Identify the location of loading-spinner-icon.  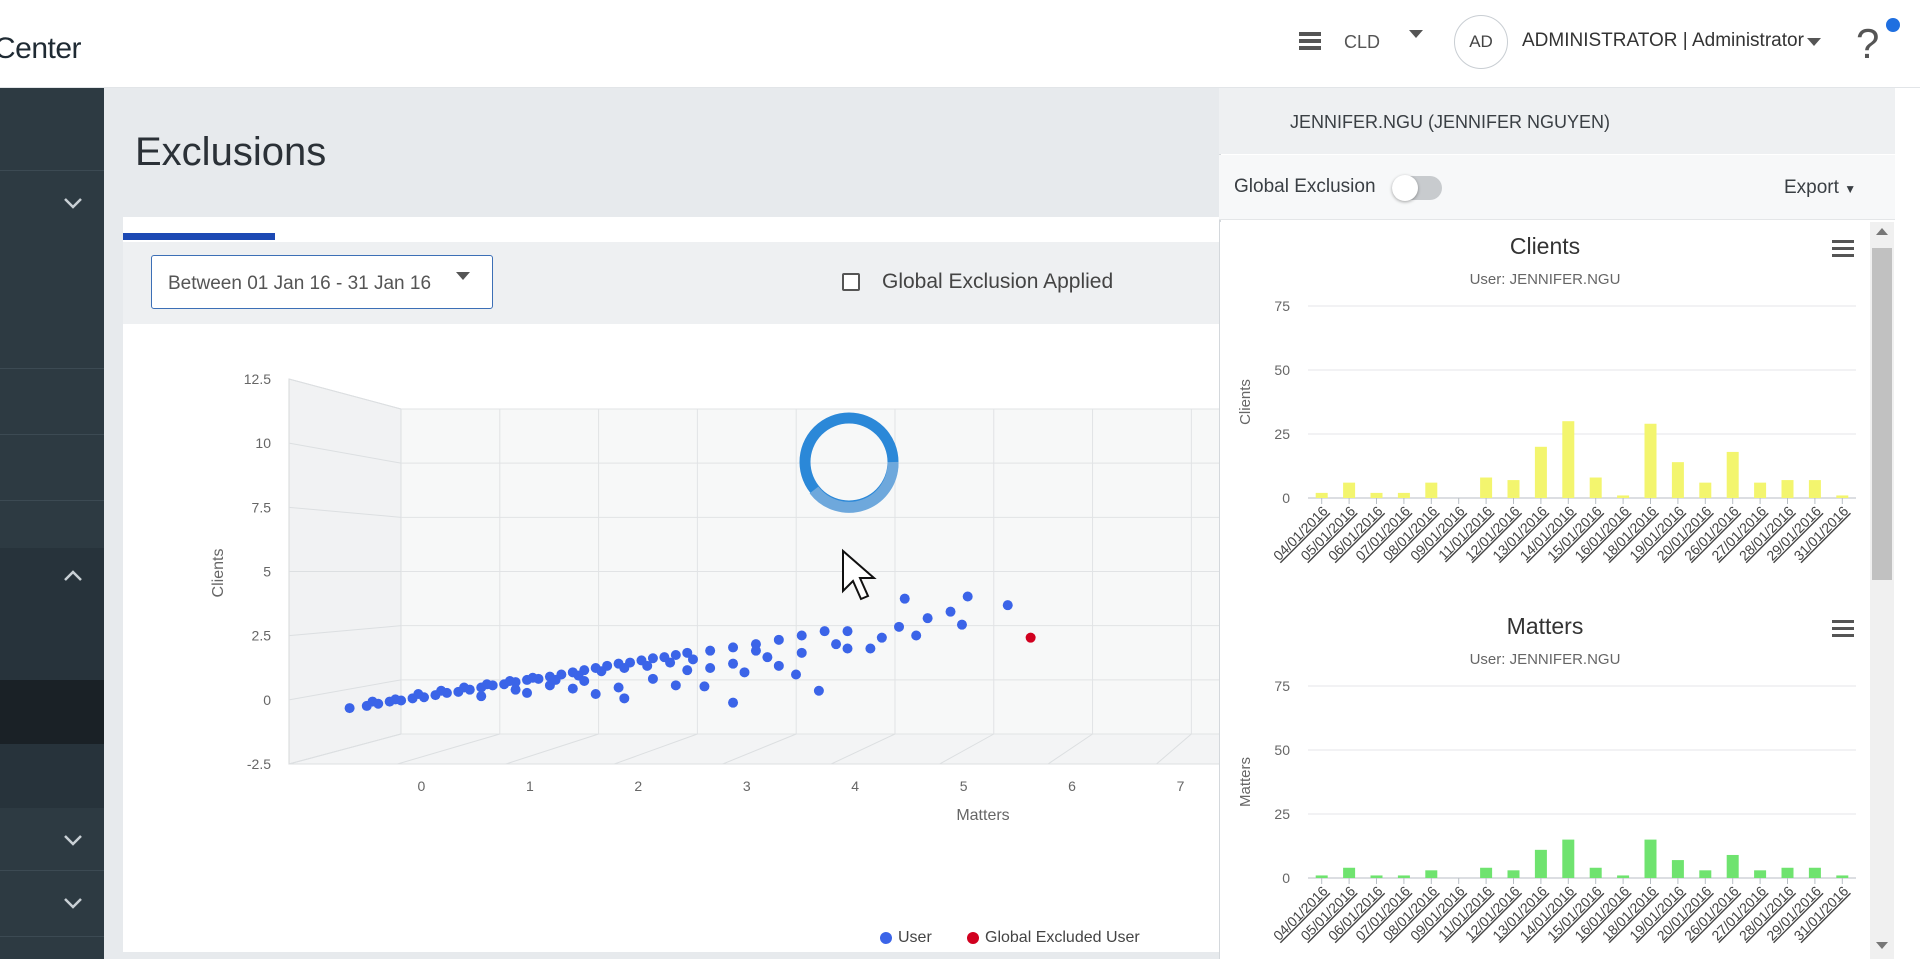
(849, 462).